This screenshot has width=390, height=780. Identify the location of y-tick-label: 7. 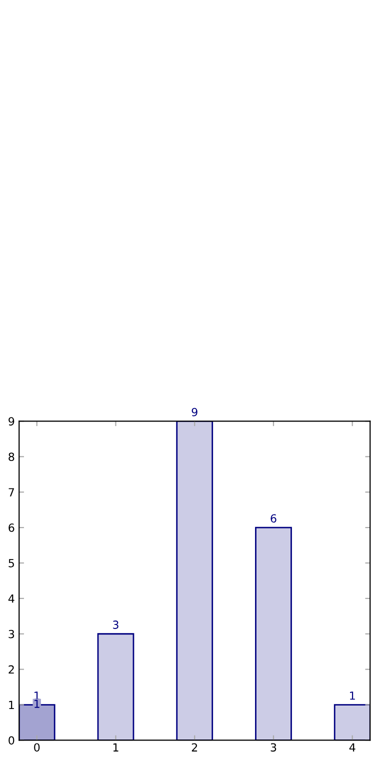
(11, 492).